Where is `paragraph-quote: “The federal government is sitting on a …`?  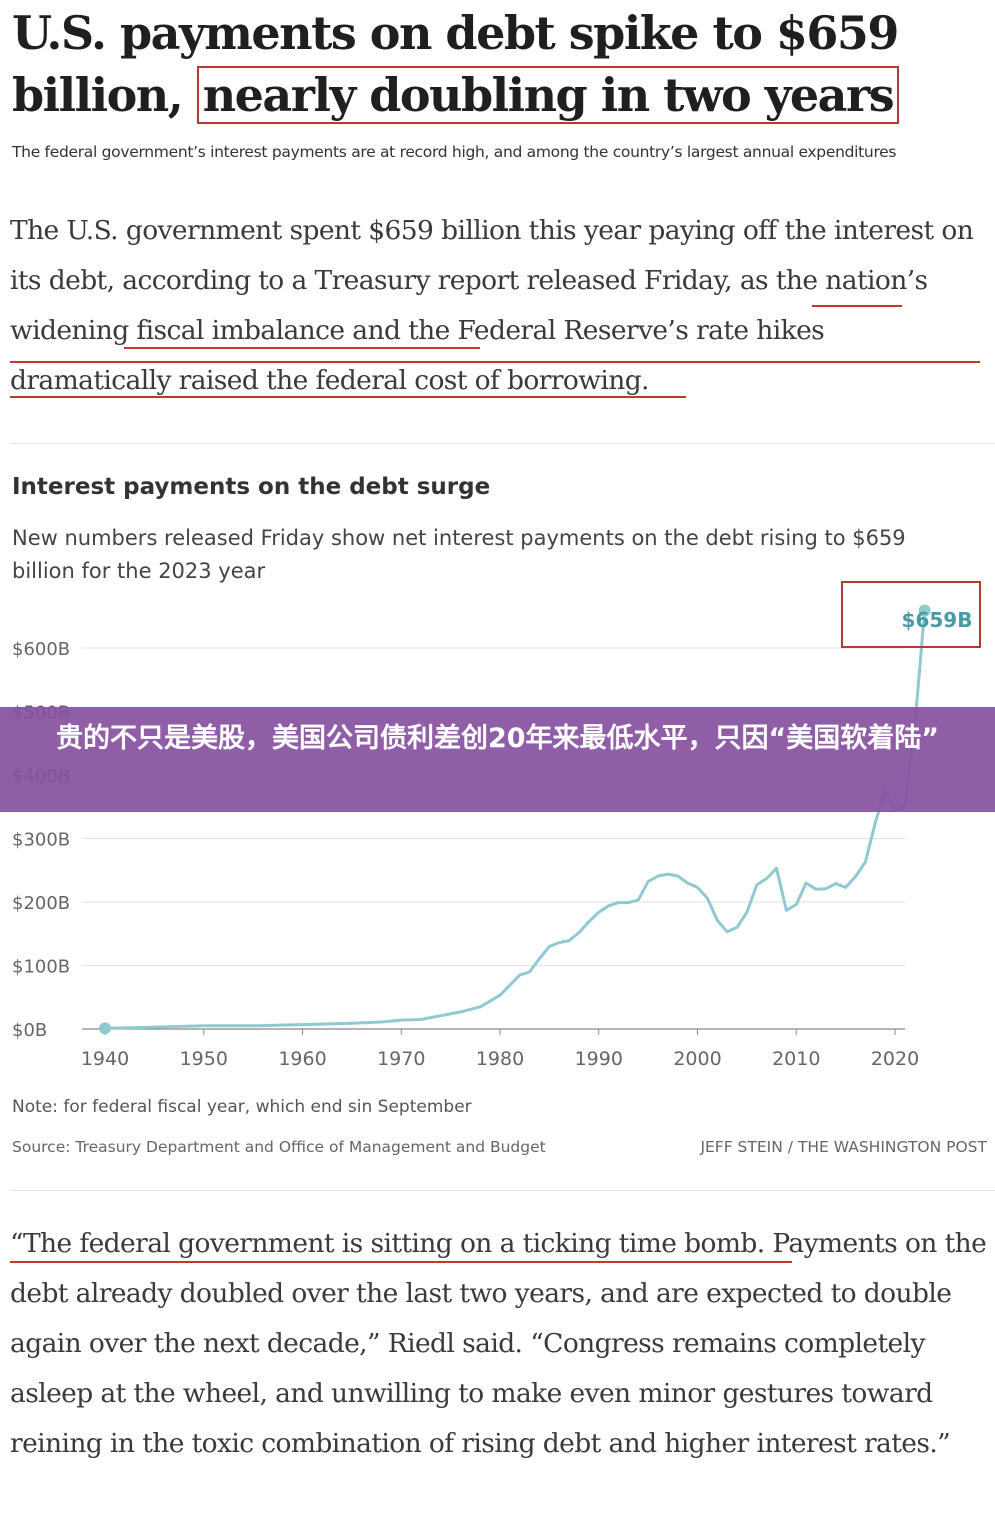
paragraph-quote: “The federal government is sitting on a … is located at coordinates (498, 1343).